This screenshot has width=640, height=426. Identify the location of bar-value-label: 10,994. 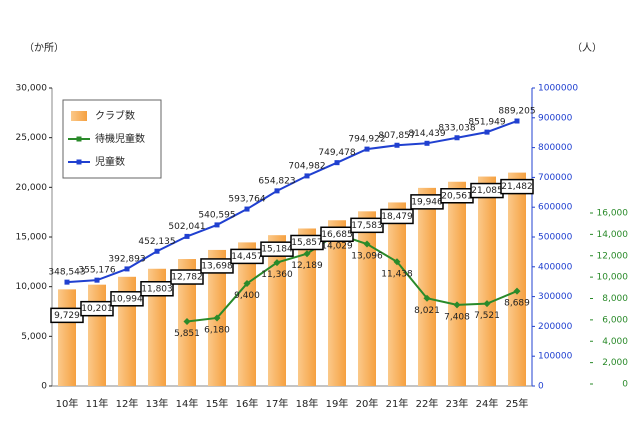
(127, 299).